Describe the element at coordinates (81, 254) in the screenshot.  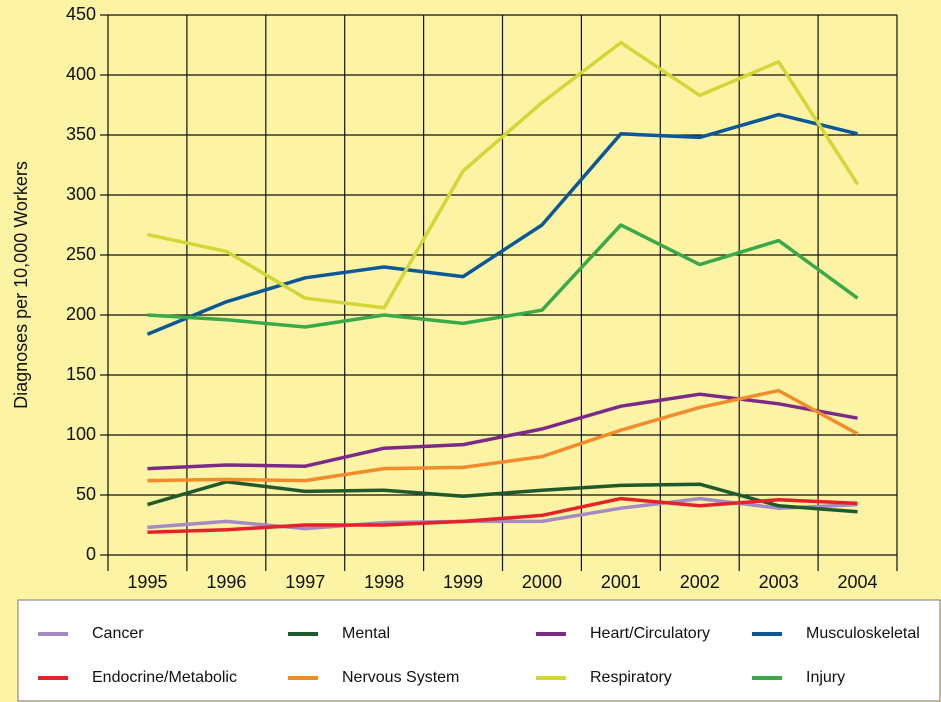
I see `y-tick-label: 250` at that location.